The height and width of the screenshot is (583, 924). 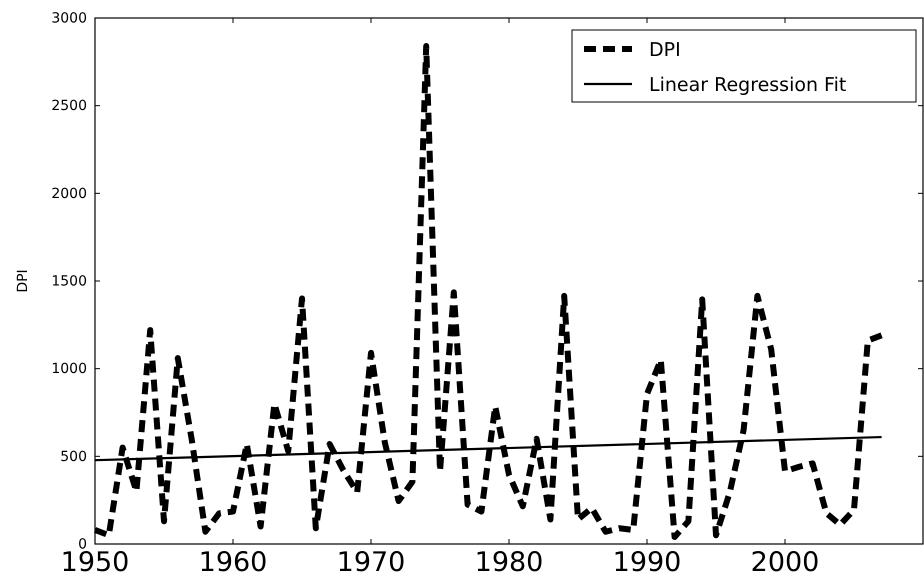 I want to click on y-tick-label: 500, so click(x=73, y=456).